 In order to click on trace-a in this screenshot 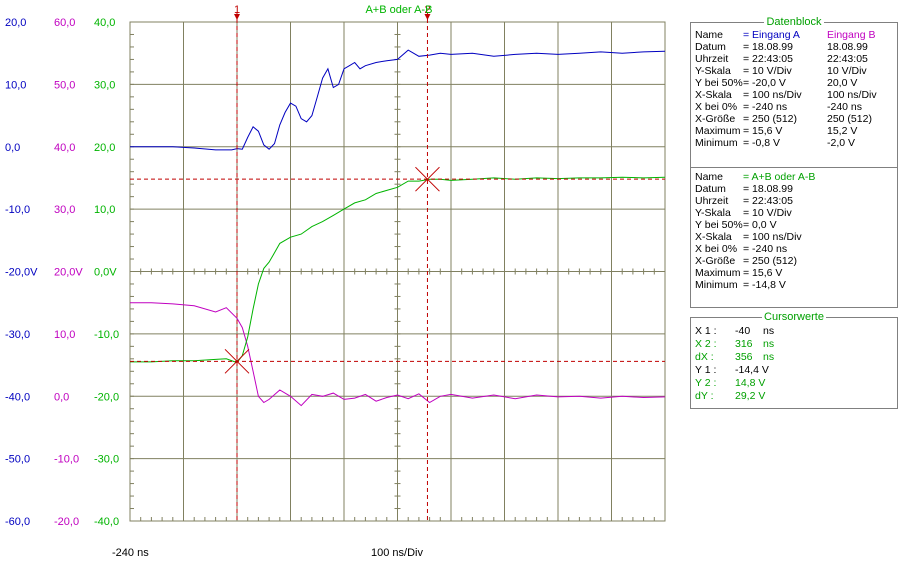, I will do `click(398, 100)`.